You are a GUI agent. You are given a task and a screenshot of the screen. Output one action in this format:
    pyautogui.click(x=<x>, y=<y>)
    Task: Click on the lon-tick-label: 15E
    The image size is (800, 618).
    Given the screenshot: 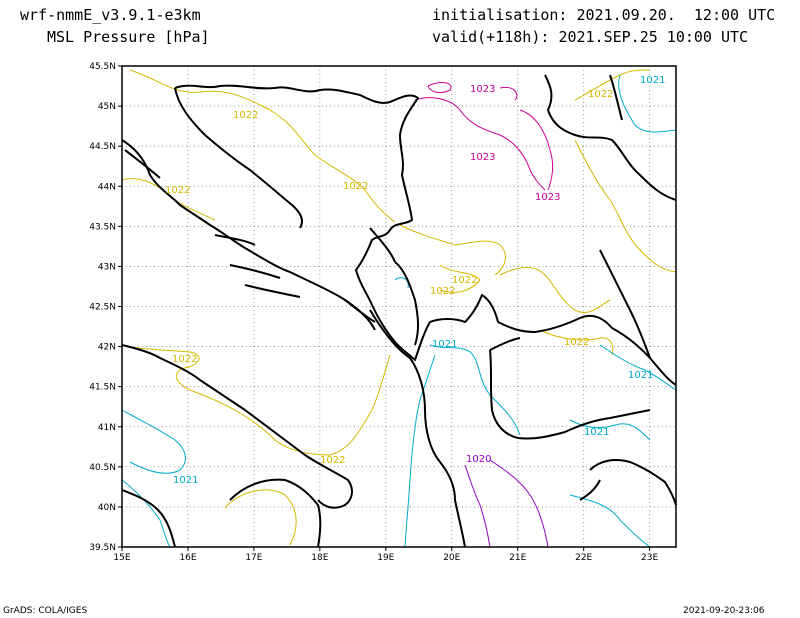 What is the action you would take?
    pyautogui.click(x=121, y=558)
    